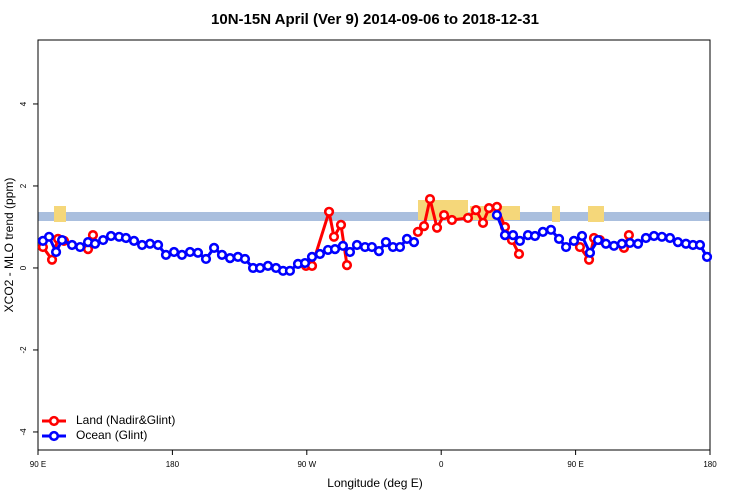 Image resolution: width=750 pixels, height=500 pixels. What do you see at coordinates (23, 103) in the screenshot?
I see `y-tick-label: 4` at bounding box center [23, 103].